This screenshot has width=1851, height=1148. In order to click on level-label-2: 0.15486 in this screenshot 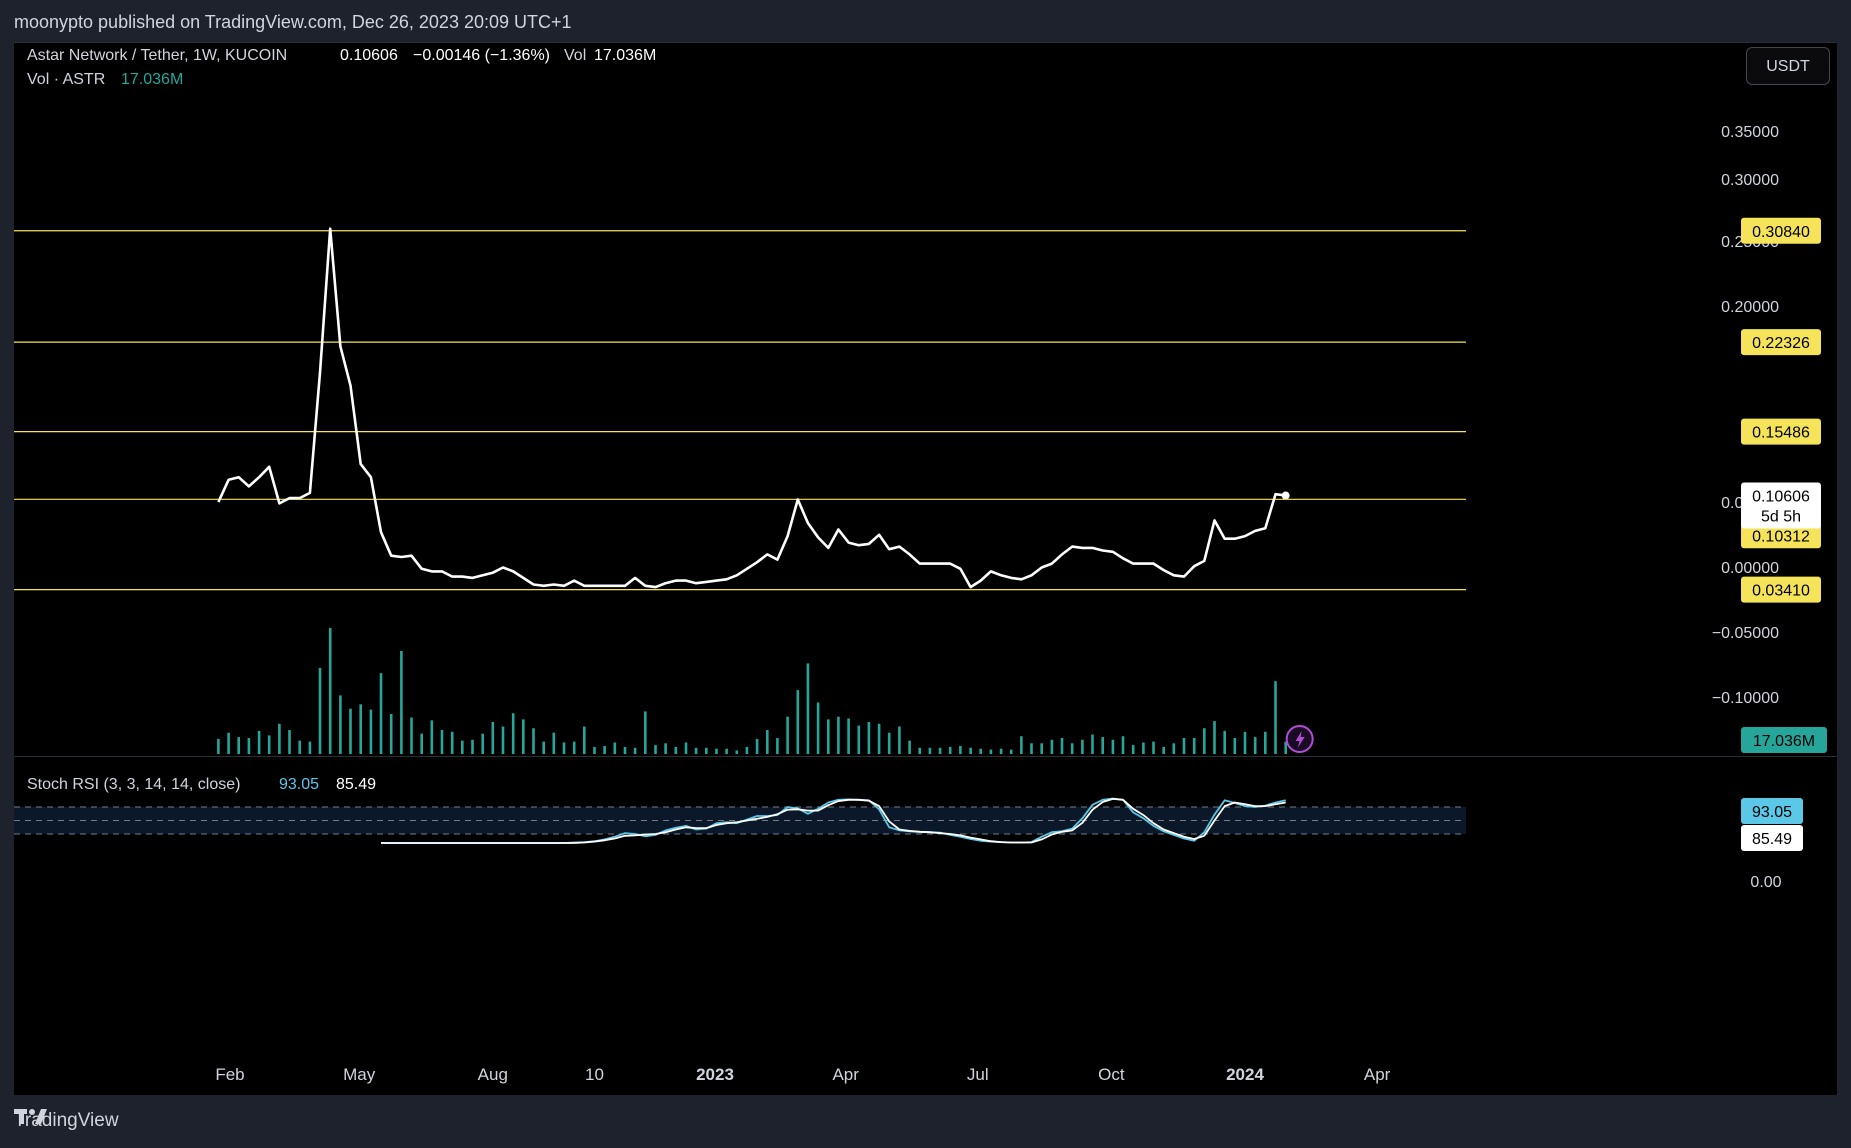, I will do `click(1781, 431)`.